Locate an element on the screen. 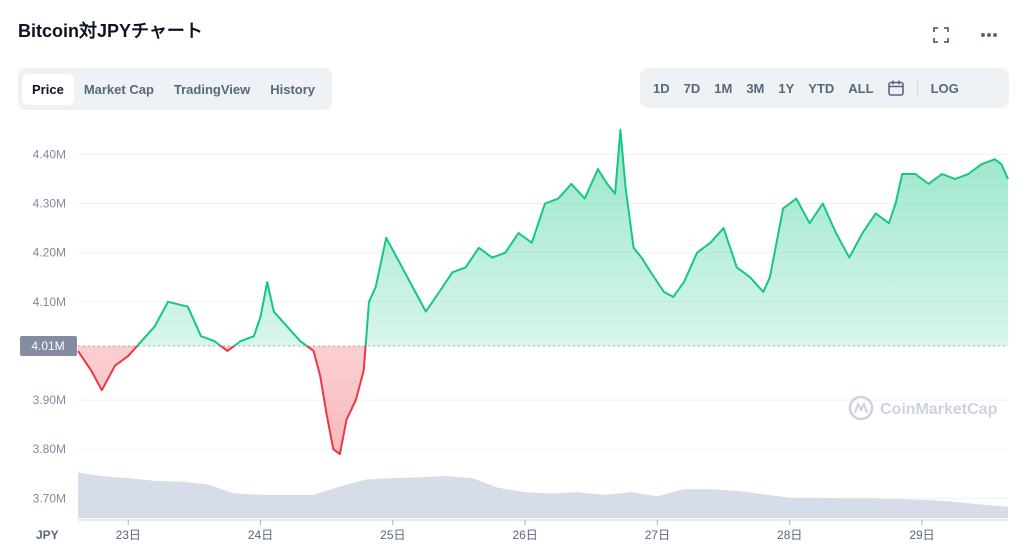 The width and height of the screenshot is (1024, 546). y-tick-label: 3.70M is located at coordinates (49, 498).